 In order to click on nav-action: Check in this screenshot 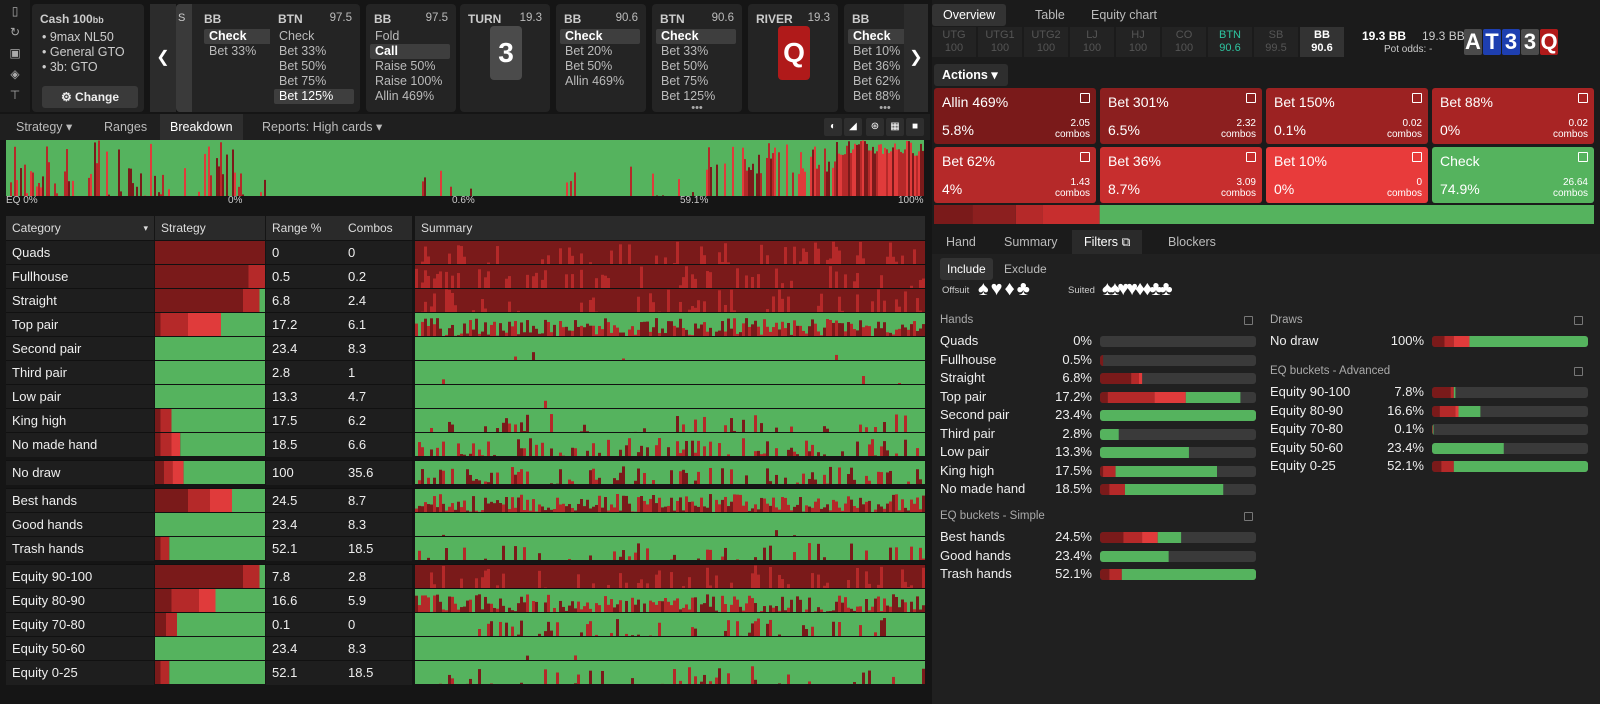, I will do `click(696, 36)`.